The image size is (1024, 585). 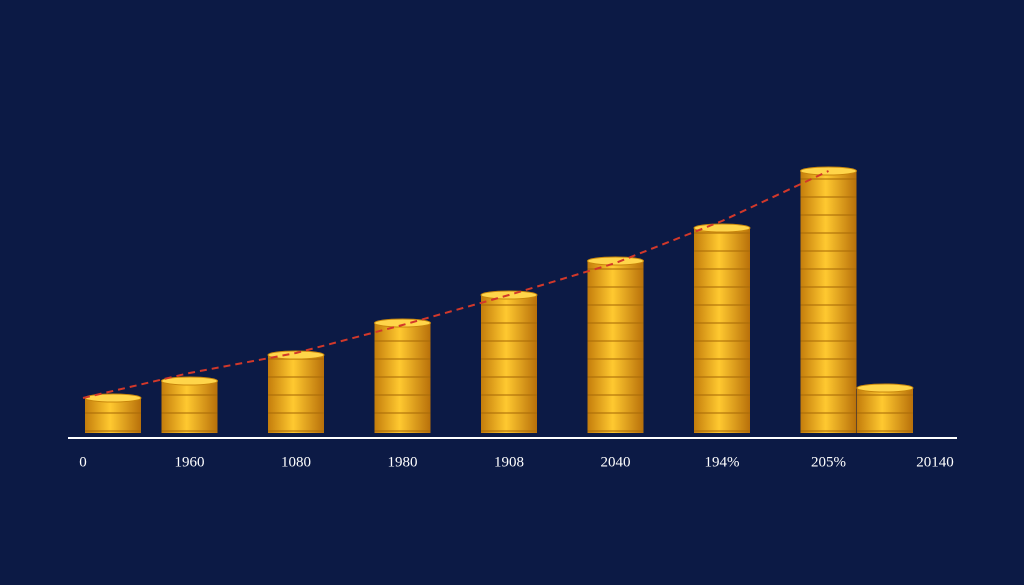 What do you see at coordinates (722, 462) in the screenshot?
I see `x-tick-label: 194%` at bounding box center [722, 462].